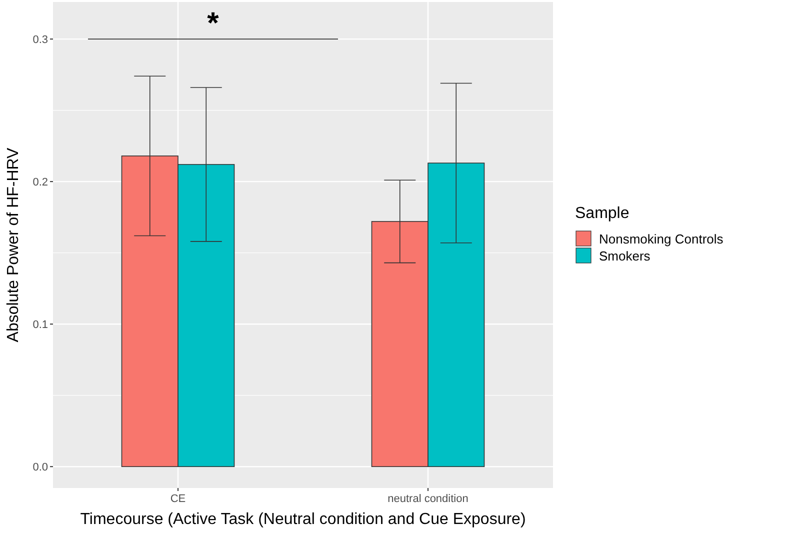  I want to click on legend-label: Smokers, so click(625, 256).